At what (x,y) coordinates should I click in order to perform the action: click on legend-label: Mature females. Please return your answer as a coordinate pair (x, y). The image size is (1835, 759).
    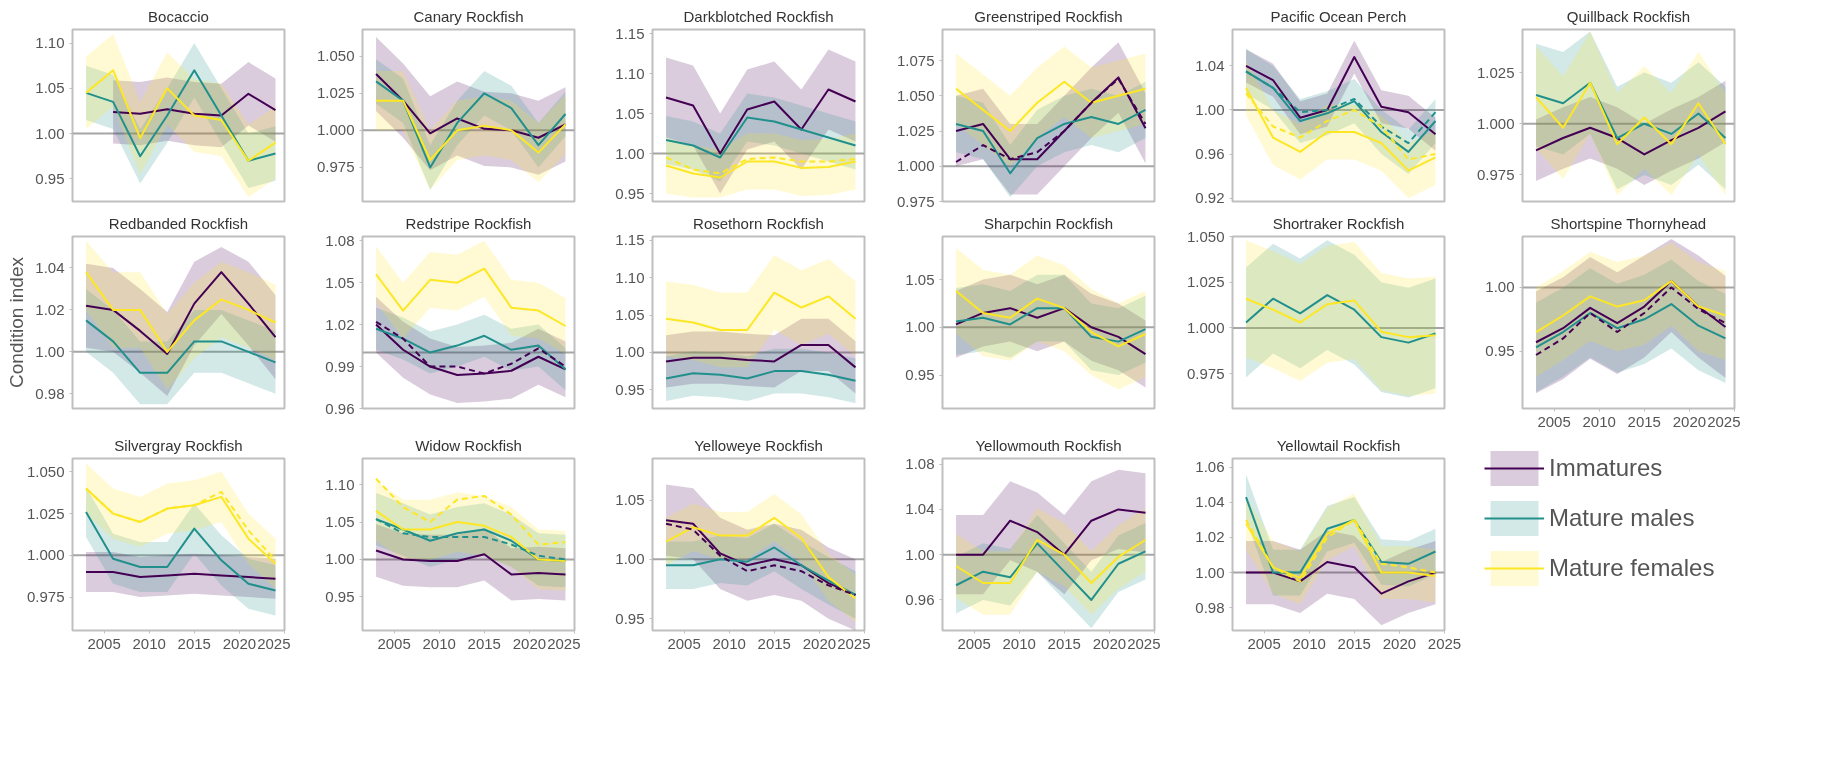
    Looking at the image, I should click on (1632, 568).